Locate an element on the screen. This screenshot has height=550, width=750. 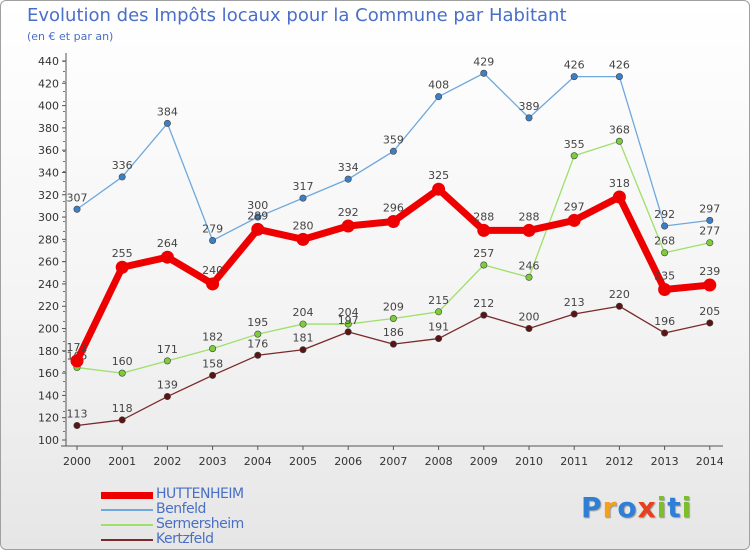
data-label-kertzfeld: 181 is located at coordinates (303, 338).